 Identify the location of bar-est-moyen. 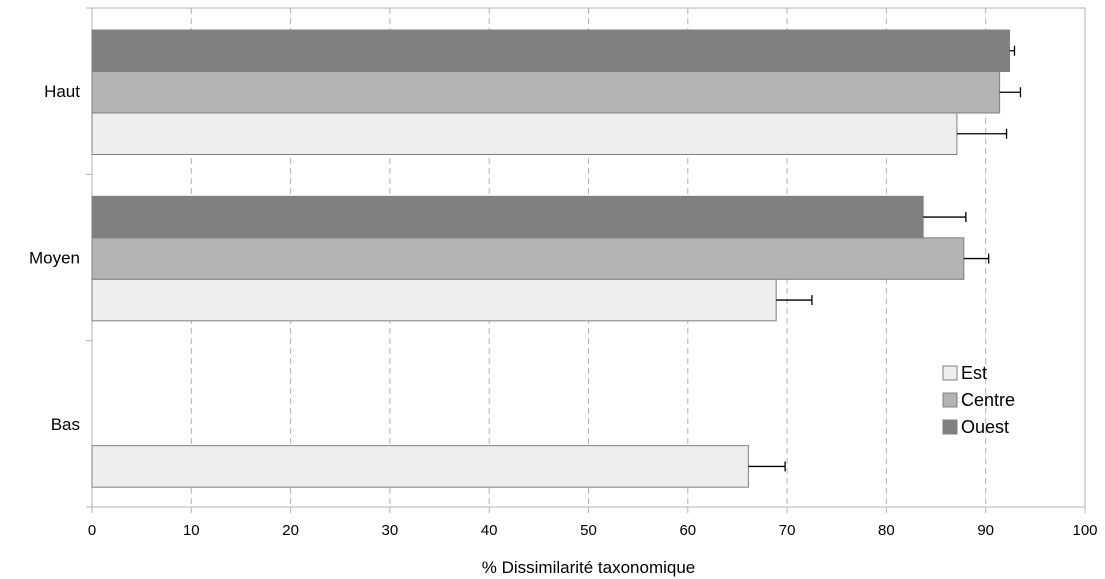
(434, 300).